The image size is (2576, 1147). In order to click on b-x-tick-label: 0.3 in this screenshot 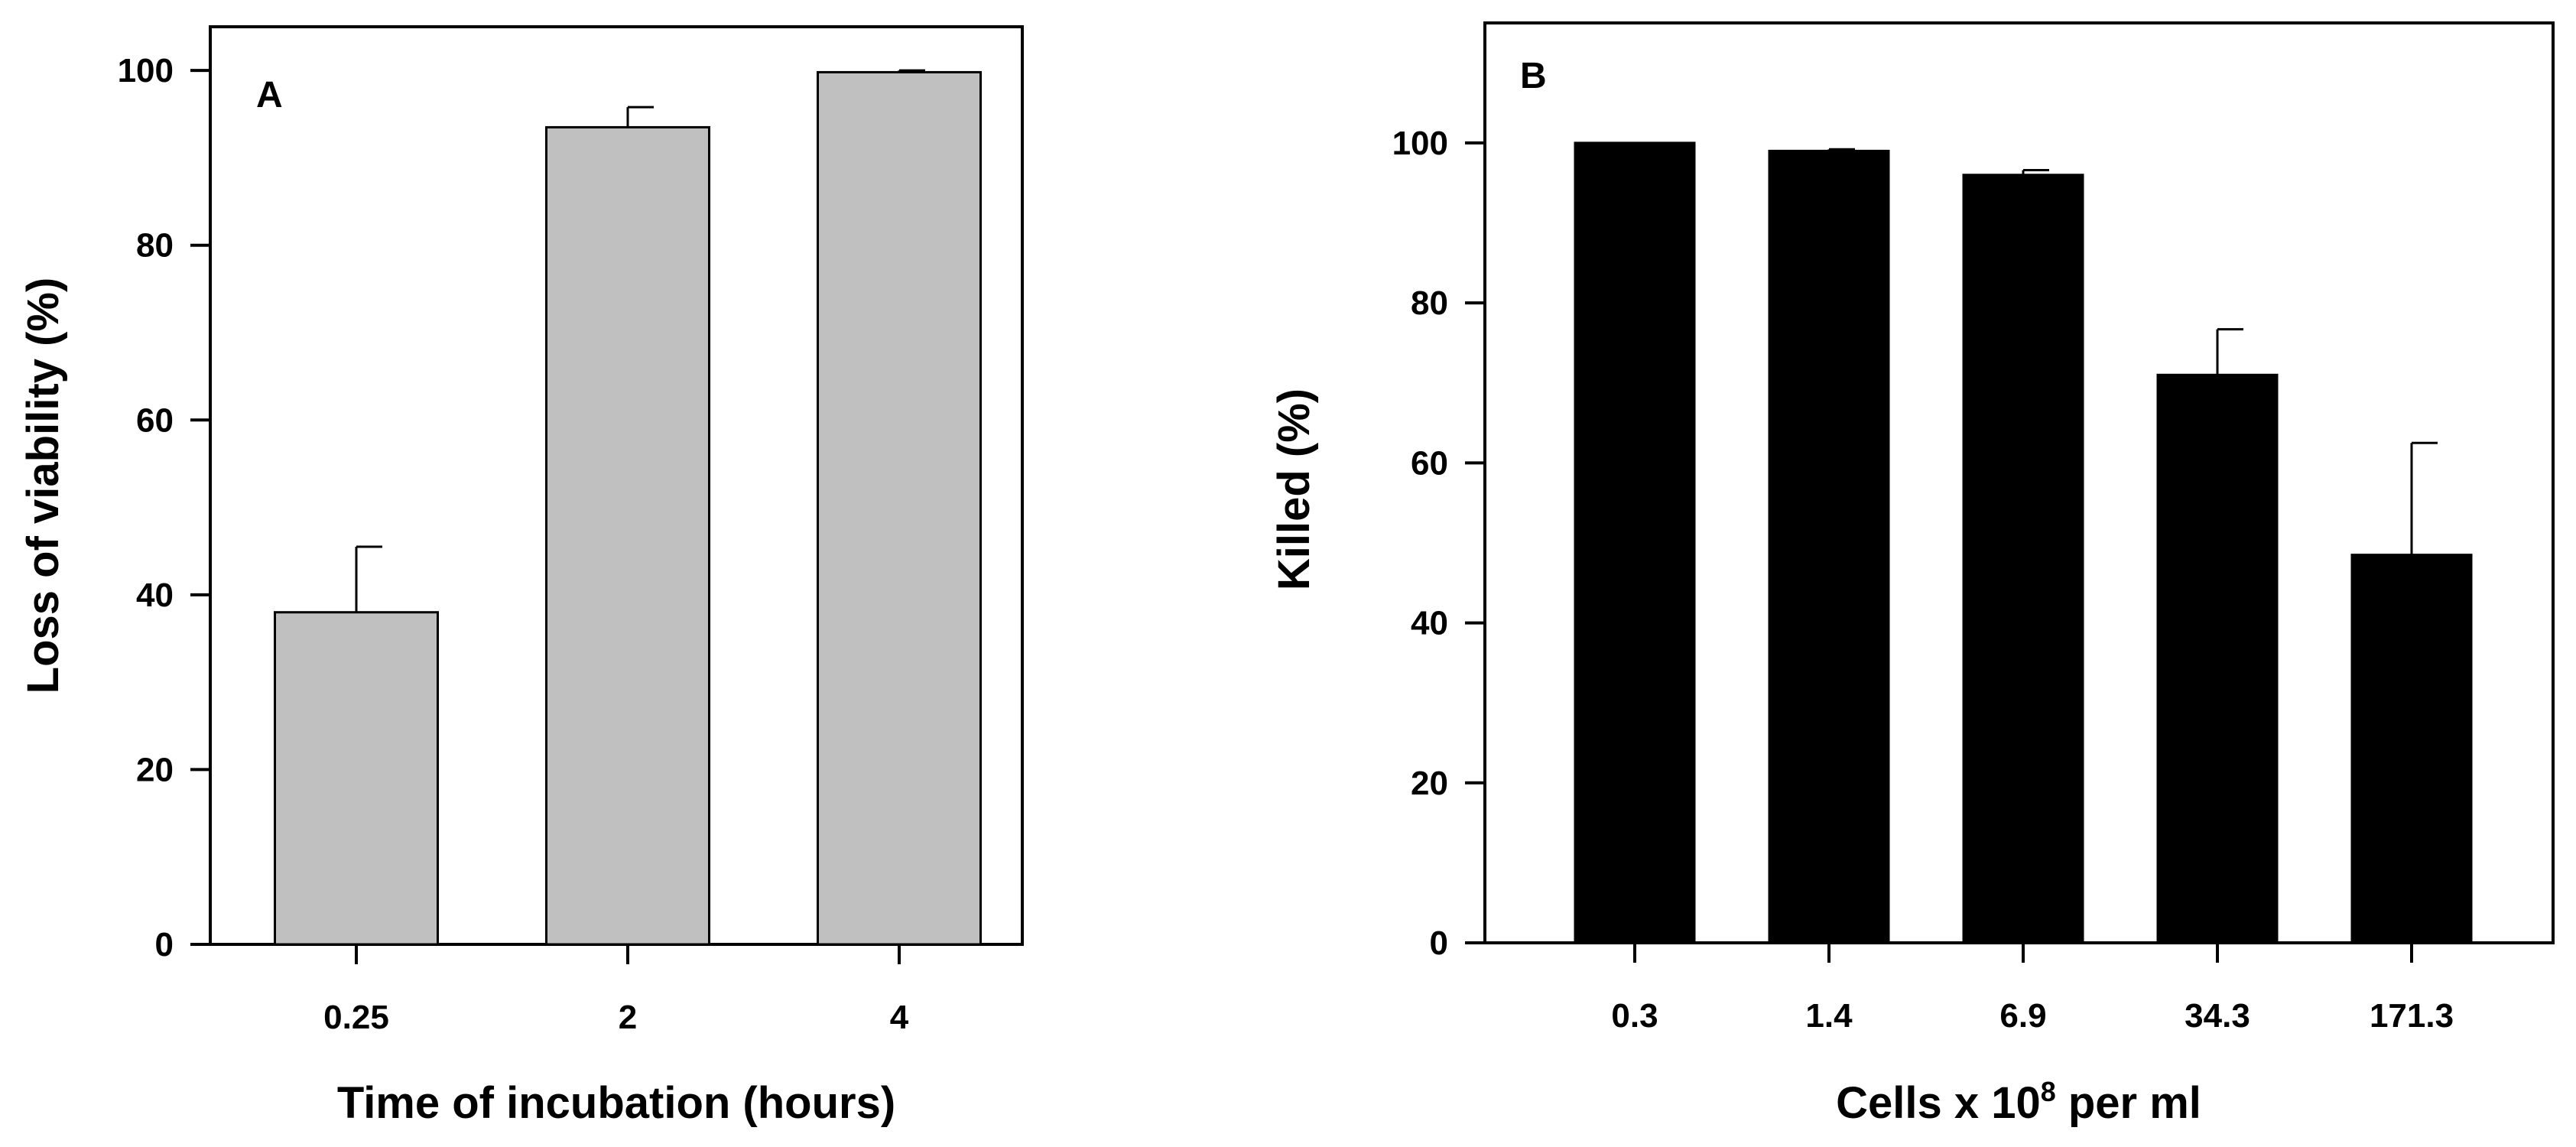, I will do `click(1635, 1016)`.